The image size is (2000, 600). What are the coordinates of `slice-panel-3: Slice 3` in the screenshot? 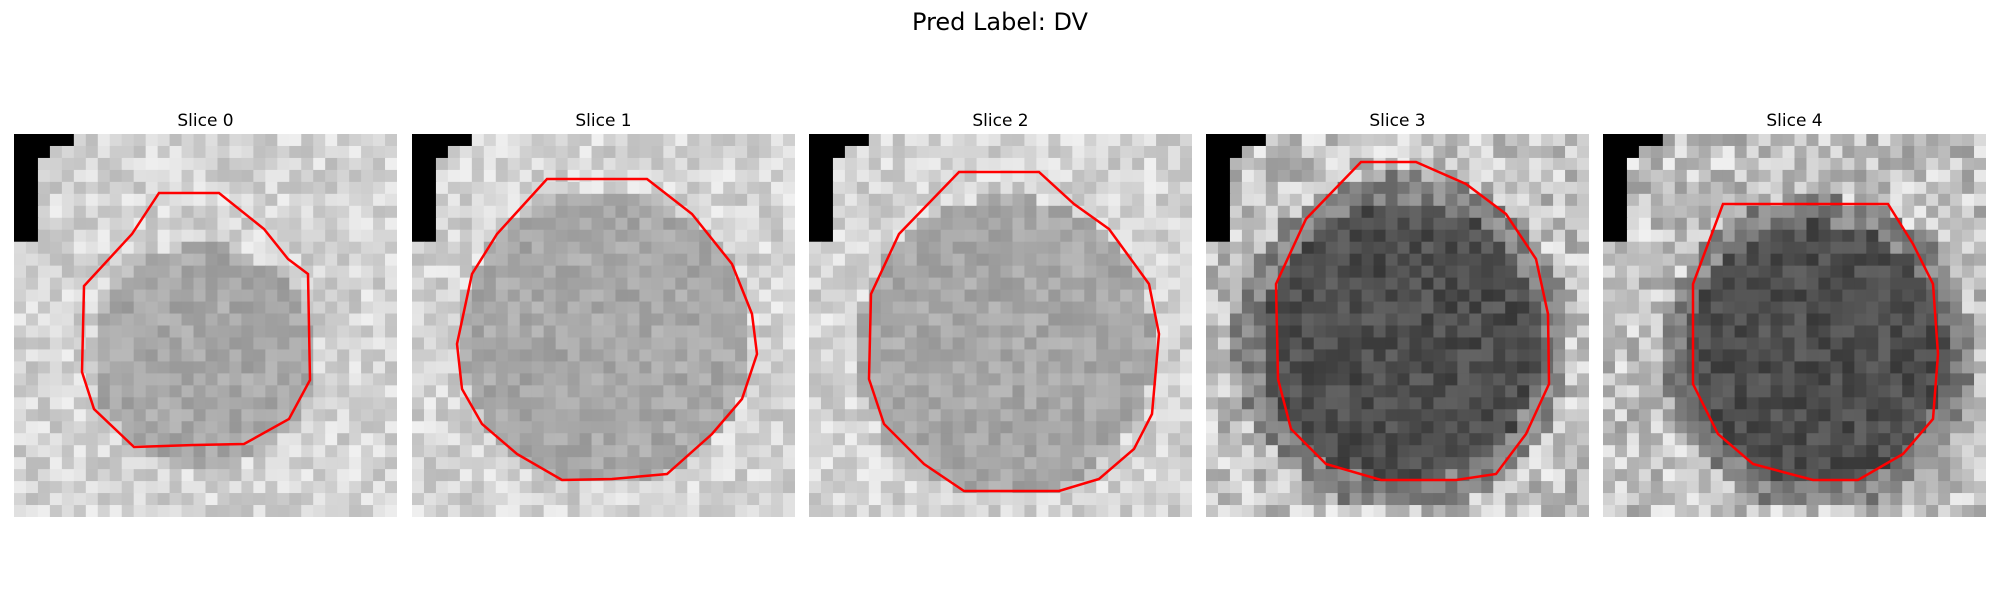 It's located at (1397, 312).